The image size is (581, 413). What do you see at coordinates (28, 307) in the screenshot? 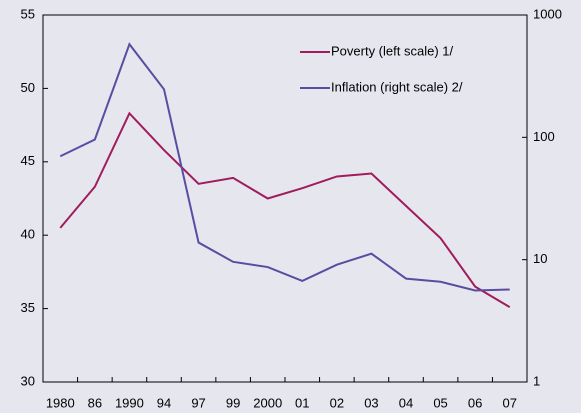
I see `y-tick-label: 35` at bounding box center [28, 307].